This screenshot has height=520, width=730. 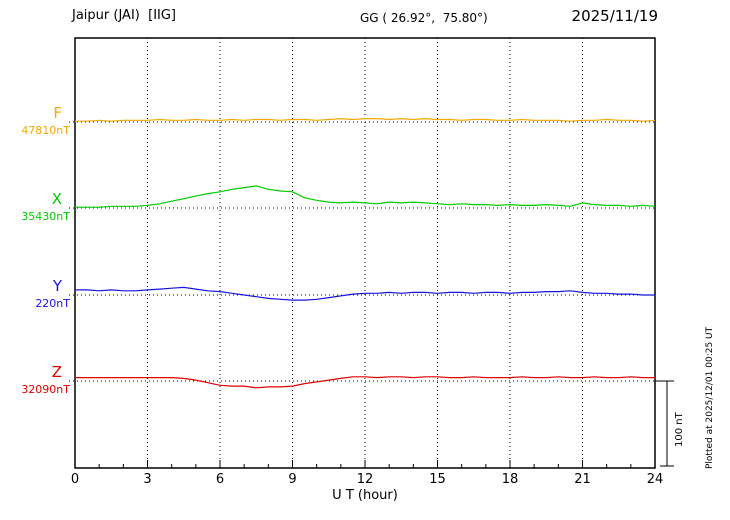 I want to click on x-tick-label: 3, so click(x=147, y=479).